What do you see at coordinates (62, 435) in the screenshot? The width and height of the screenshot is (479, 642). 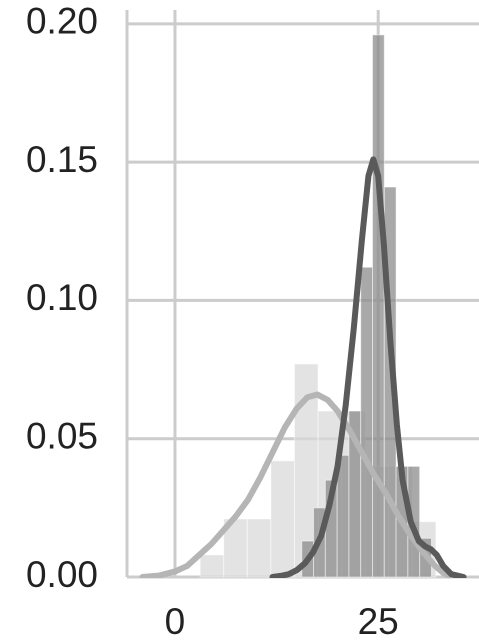 I see `y-tick-label: 0.05` at bounding box center [62, 435].